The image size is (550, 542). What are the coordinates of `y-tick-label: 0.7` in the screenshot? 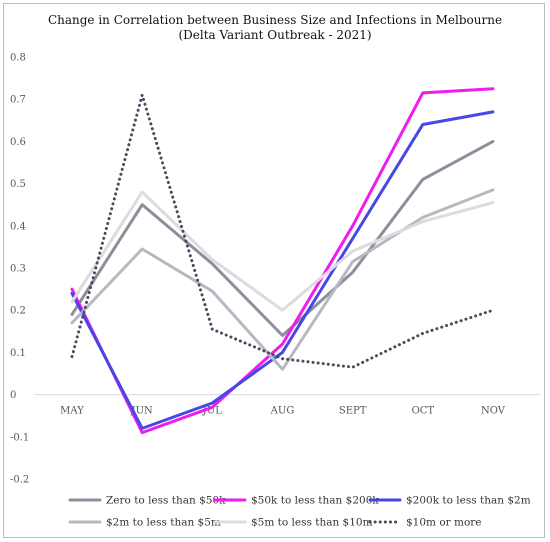 It's located at (18, 100).